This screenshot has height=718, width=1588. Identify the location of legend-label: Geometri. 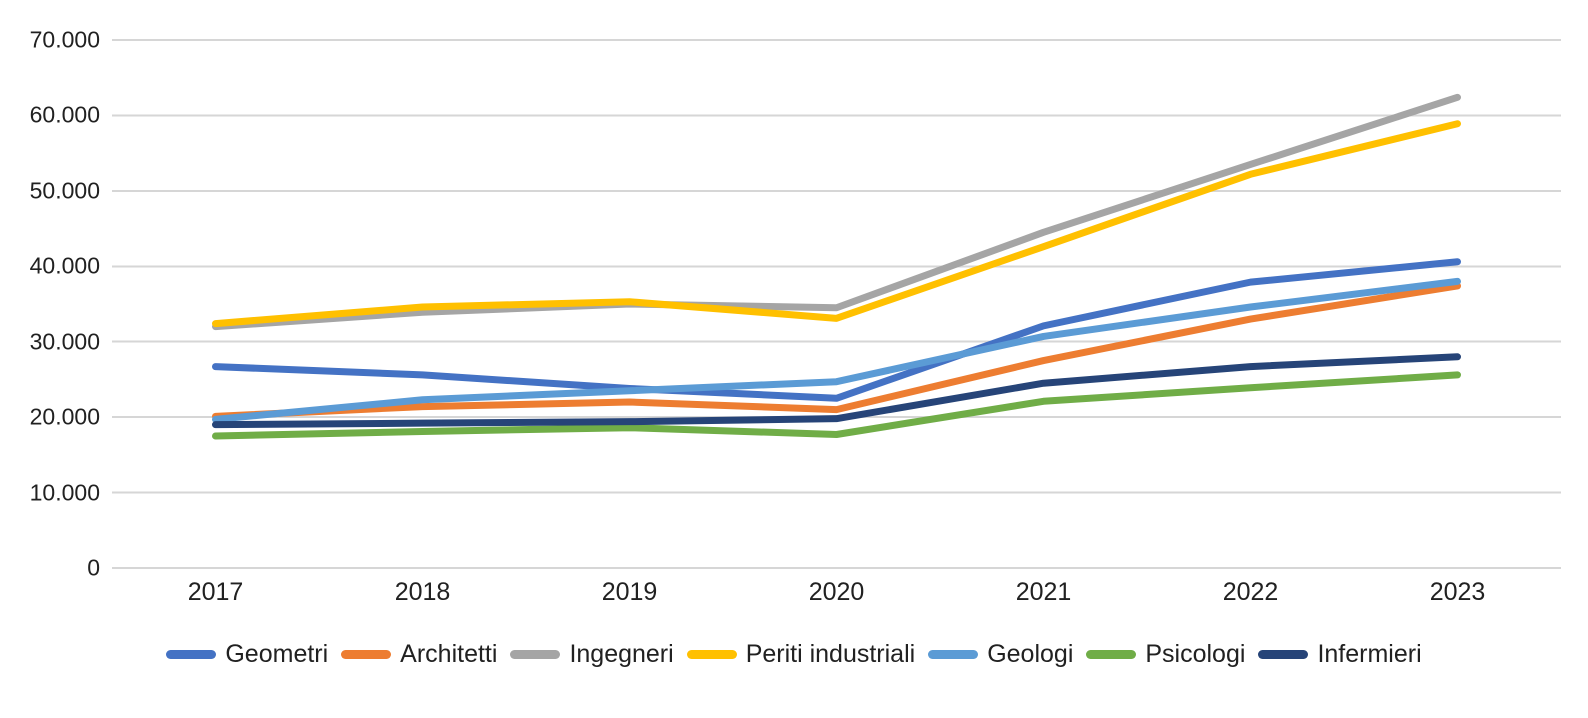
(277, 654).